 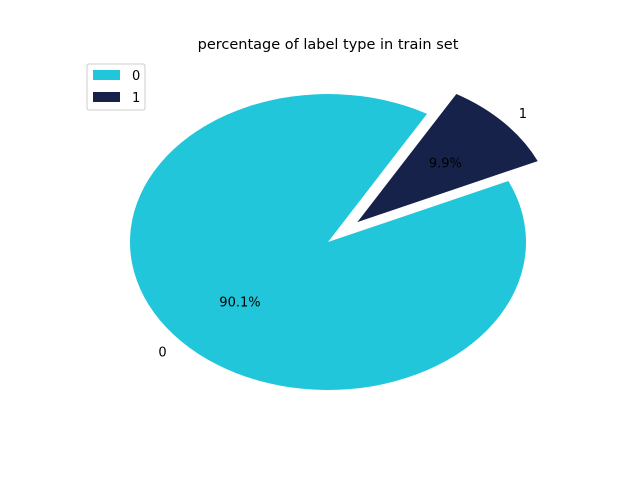 I want to click on chart-title: percentage of label type in train set, so click(x=328, y=45).